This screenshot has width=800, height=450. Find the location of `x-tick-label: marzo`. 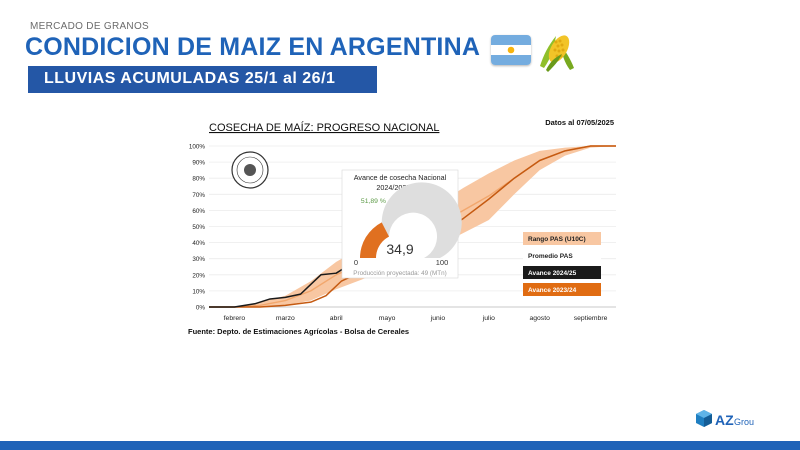

x-tick-label: marzo is located at coordinates (285, 318).